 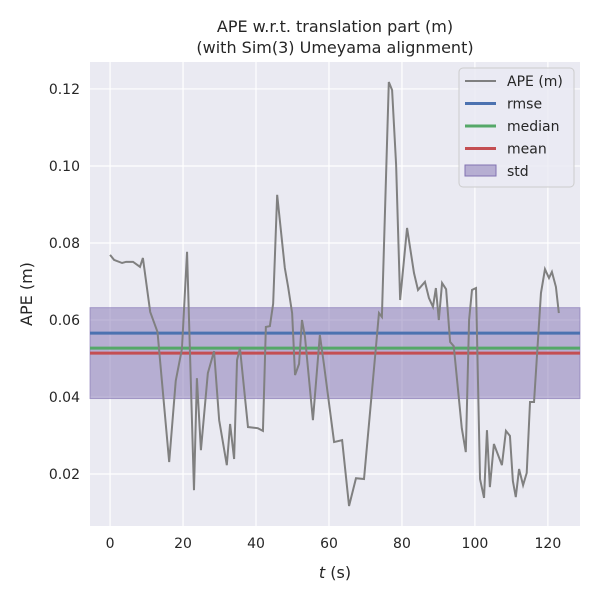 What do you see at coordinates (183, 544) in the screenshot?
I see `x-tick-label: 20` at bounding box center [183, 544].